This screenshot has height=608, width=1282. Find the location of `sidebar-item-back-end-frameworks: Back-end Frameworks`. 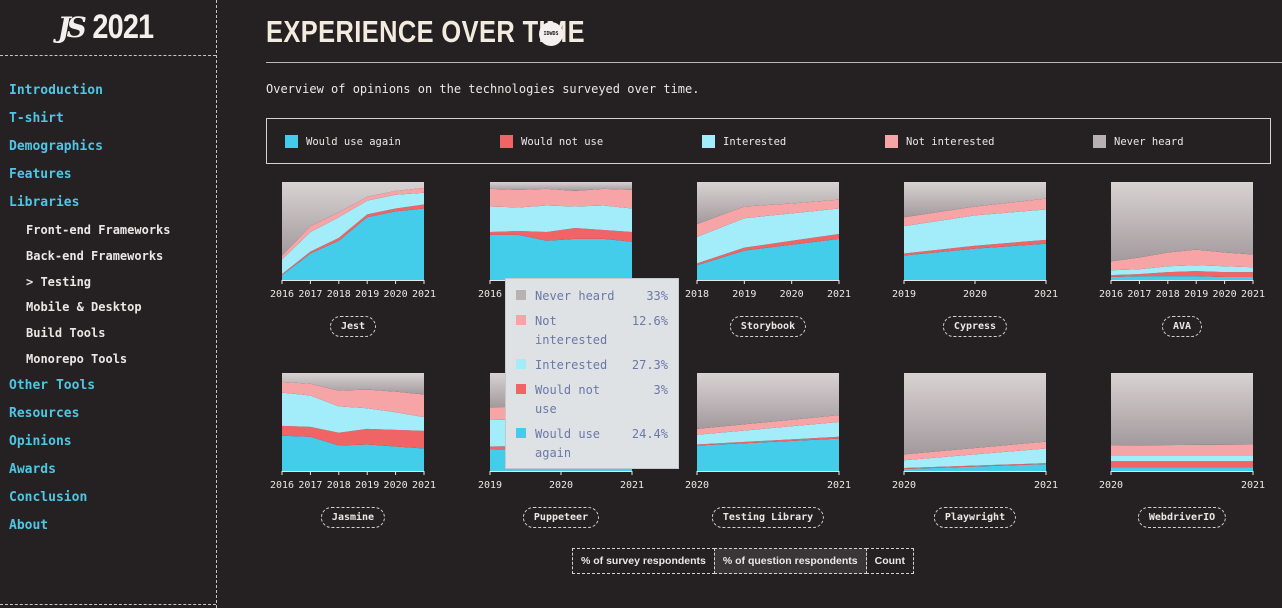

sidebar-item-back-end-frameworks: Back-end Frameworks is located at coordinates (95, 255).